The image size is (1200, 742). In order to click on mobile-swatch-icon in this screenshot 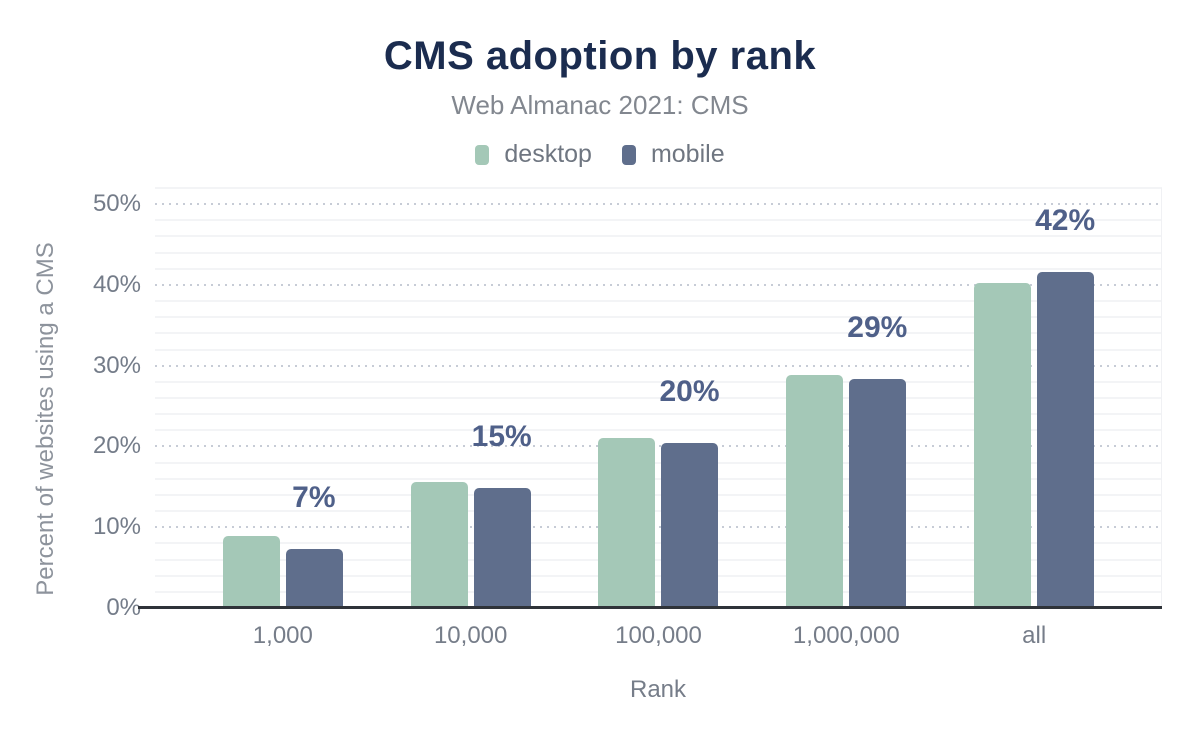, I will do `click(628, 154)`.